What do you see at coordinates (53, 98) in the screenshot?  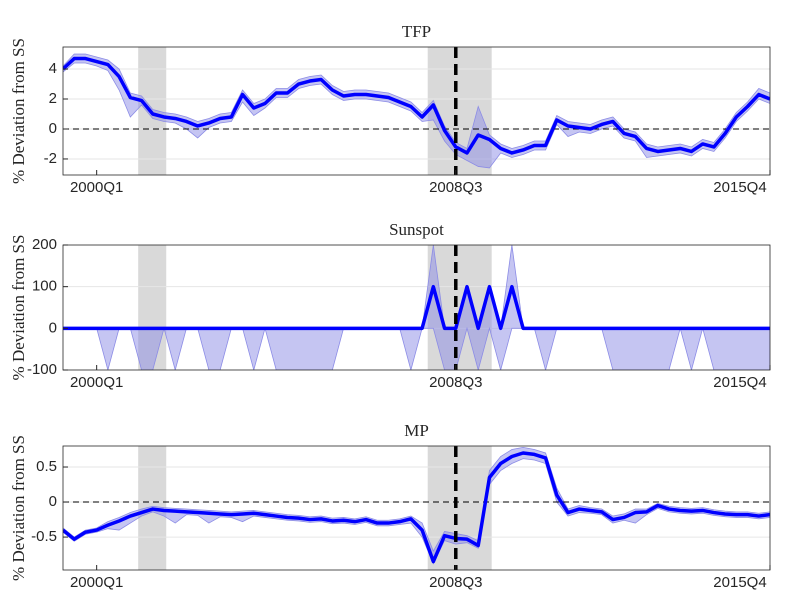 I see `y-tick-label: 2` at bounding box center [53, 98].